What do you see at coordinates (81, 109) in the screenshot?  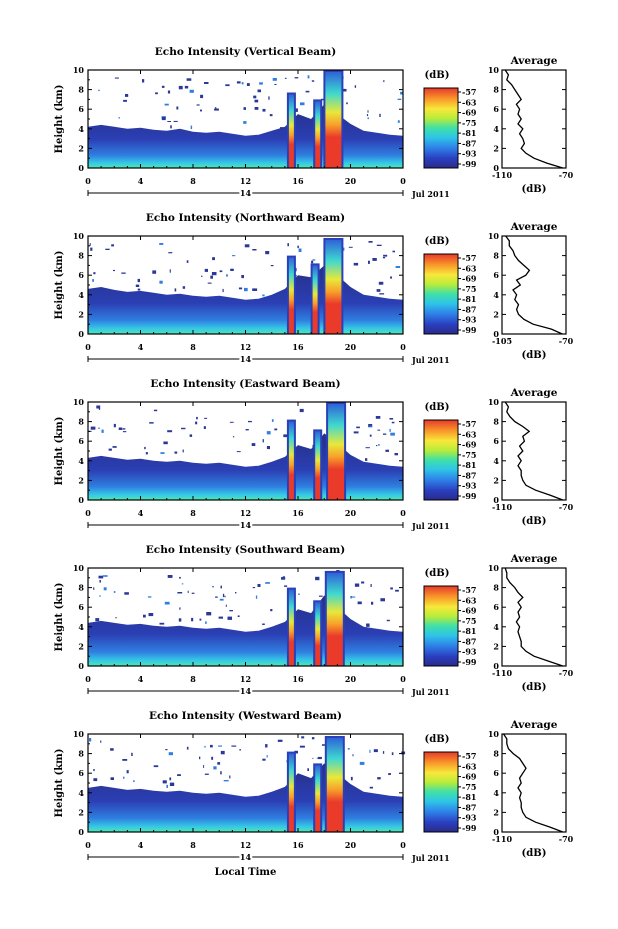 I see `y-tick-label: 6` at bounding box center [81, 109].